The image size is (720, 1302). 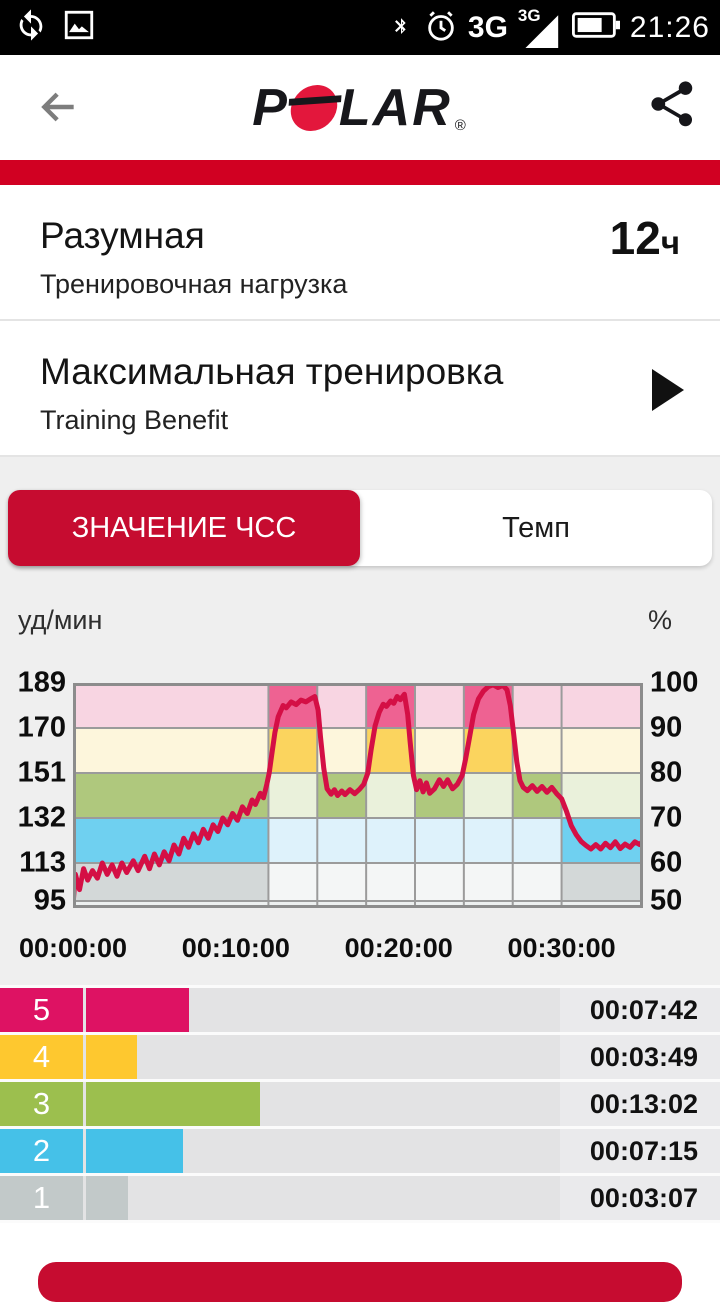 I want to click on status-bar: 3G 3G 21:26, so click(x=360, y=27).